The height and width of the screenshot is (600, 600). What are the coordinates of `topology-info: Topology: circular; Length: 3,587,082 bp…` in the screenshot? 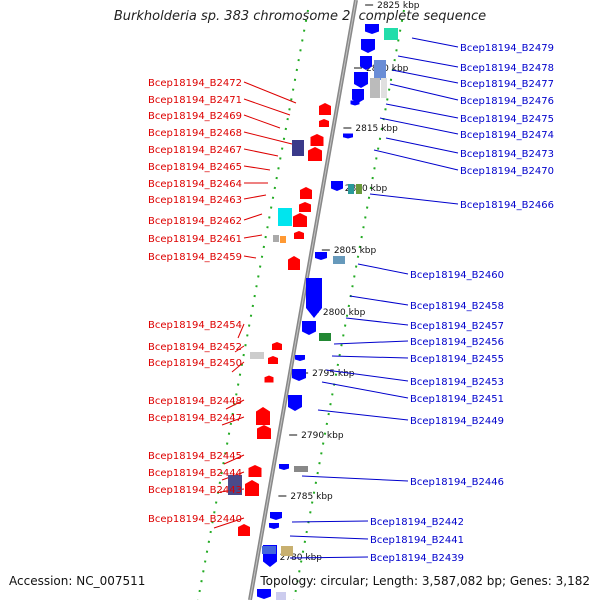 It's located at (425, 581).